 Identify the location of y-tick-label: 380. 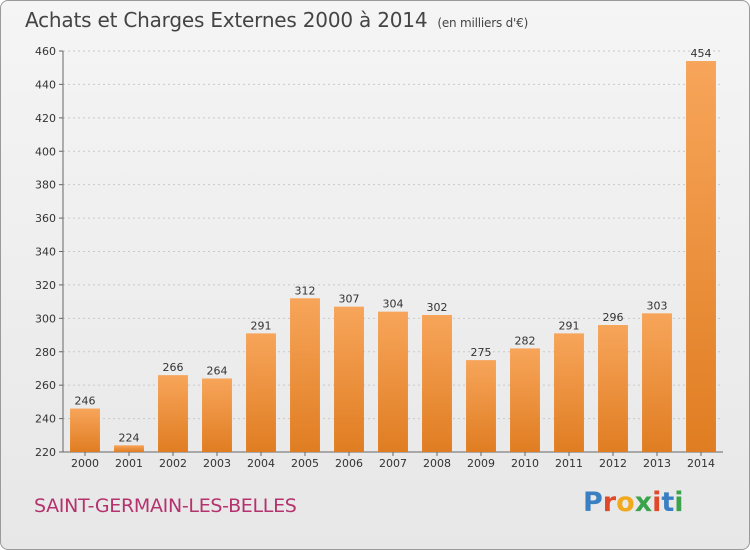
(45, 185).